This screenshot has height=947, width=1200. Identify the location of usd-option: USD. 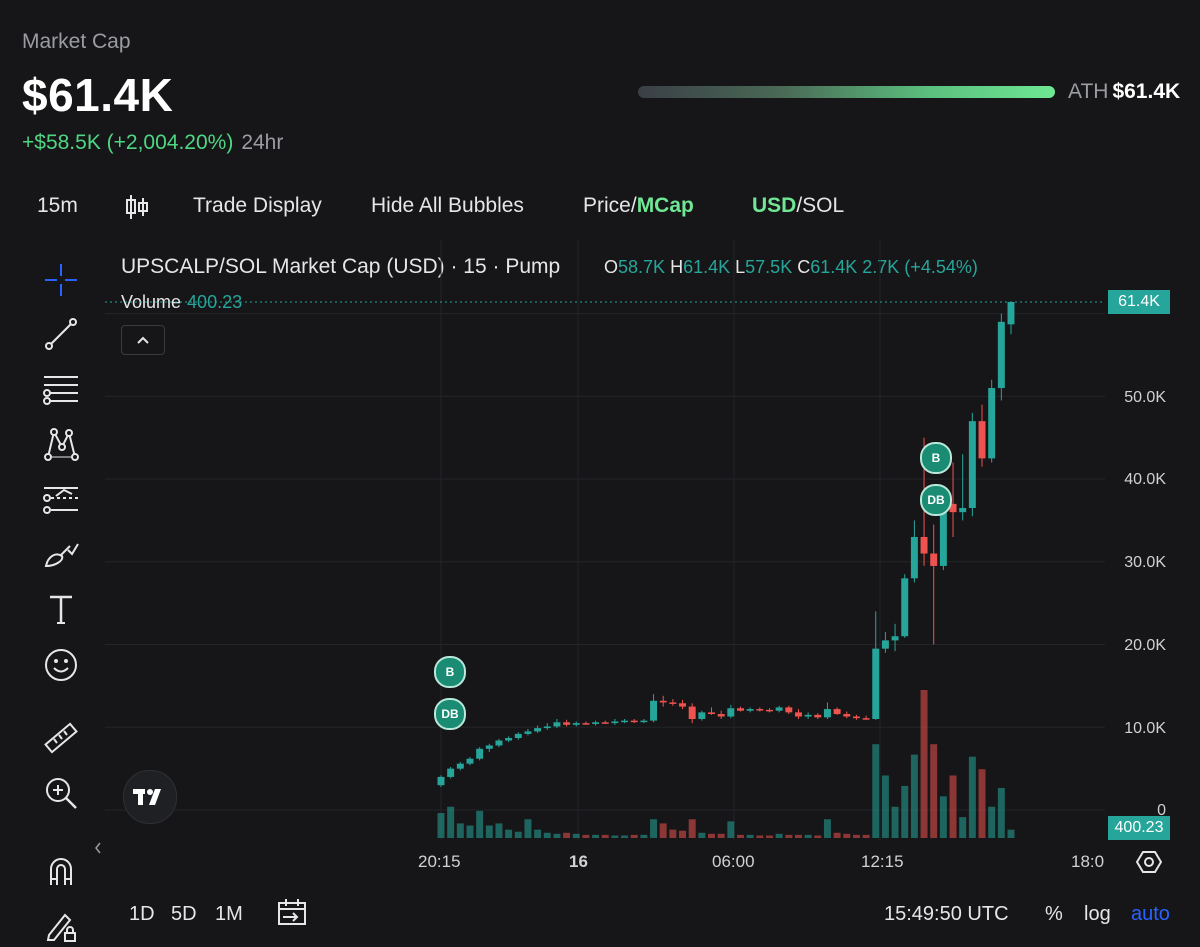
(774, 205).